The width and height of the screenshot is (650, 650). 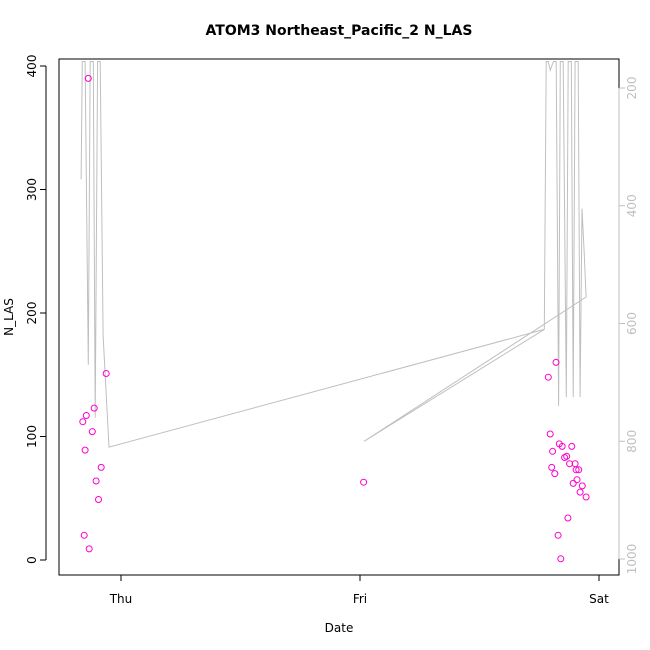 I want to click on y2-tick-label: 400, so click(x=632, y=205).